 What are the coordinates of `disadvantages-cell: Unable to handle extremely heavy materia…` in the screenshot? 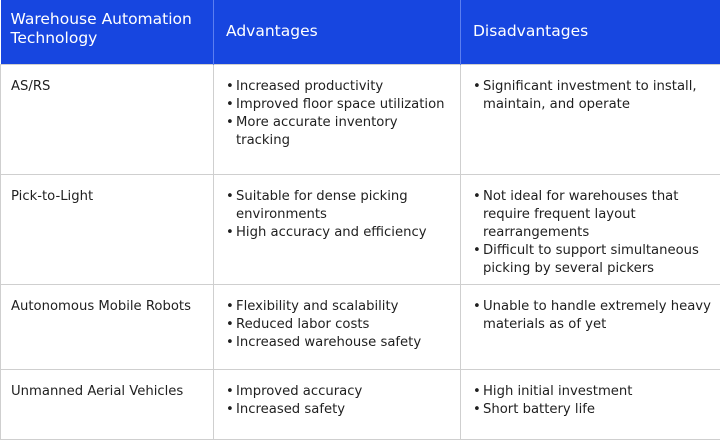 It's located at (590, 326).